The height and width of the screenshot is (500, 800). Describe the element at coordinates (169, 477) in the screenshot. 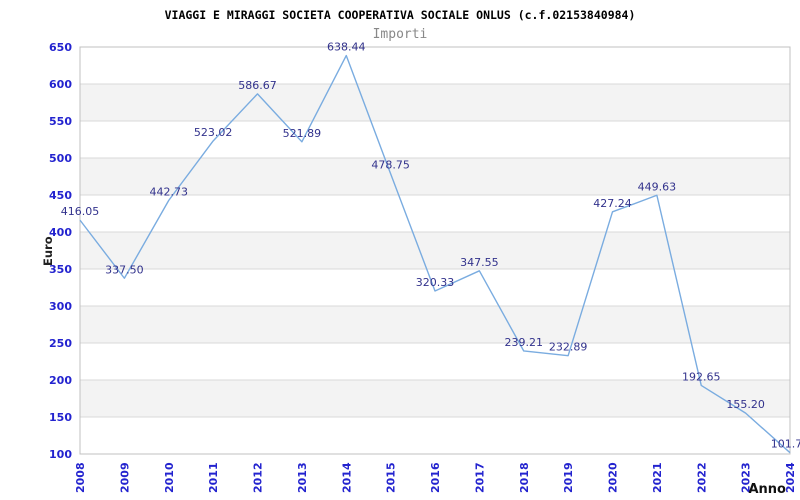

I see `x-tick-label: 2010` at that location.